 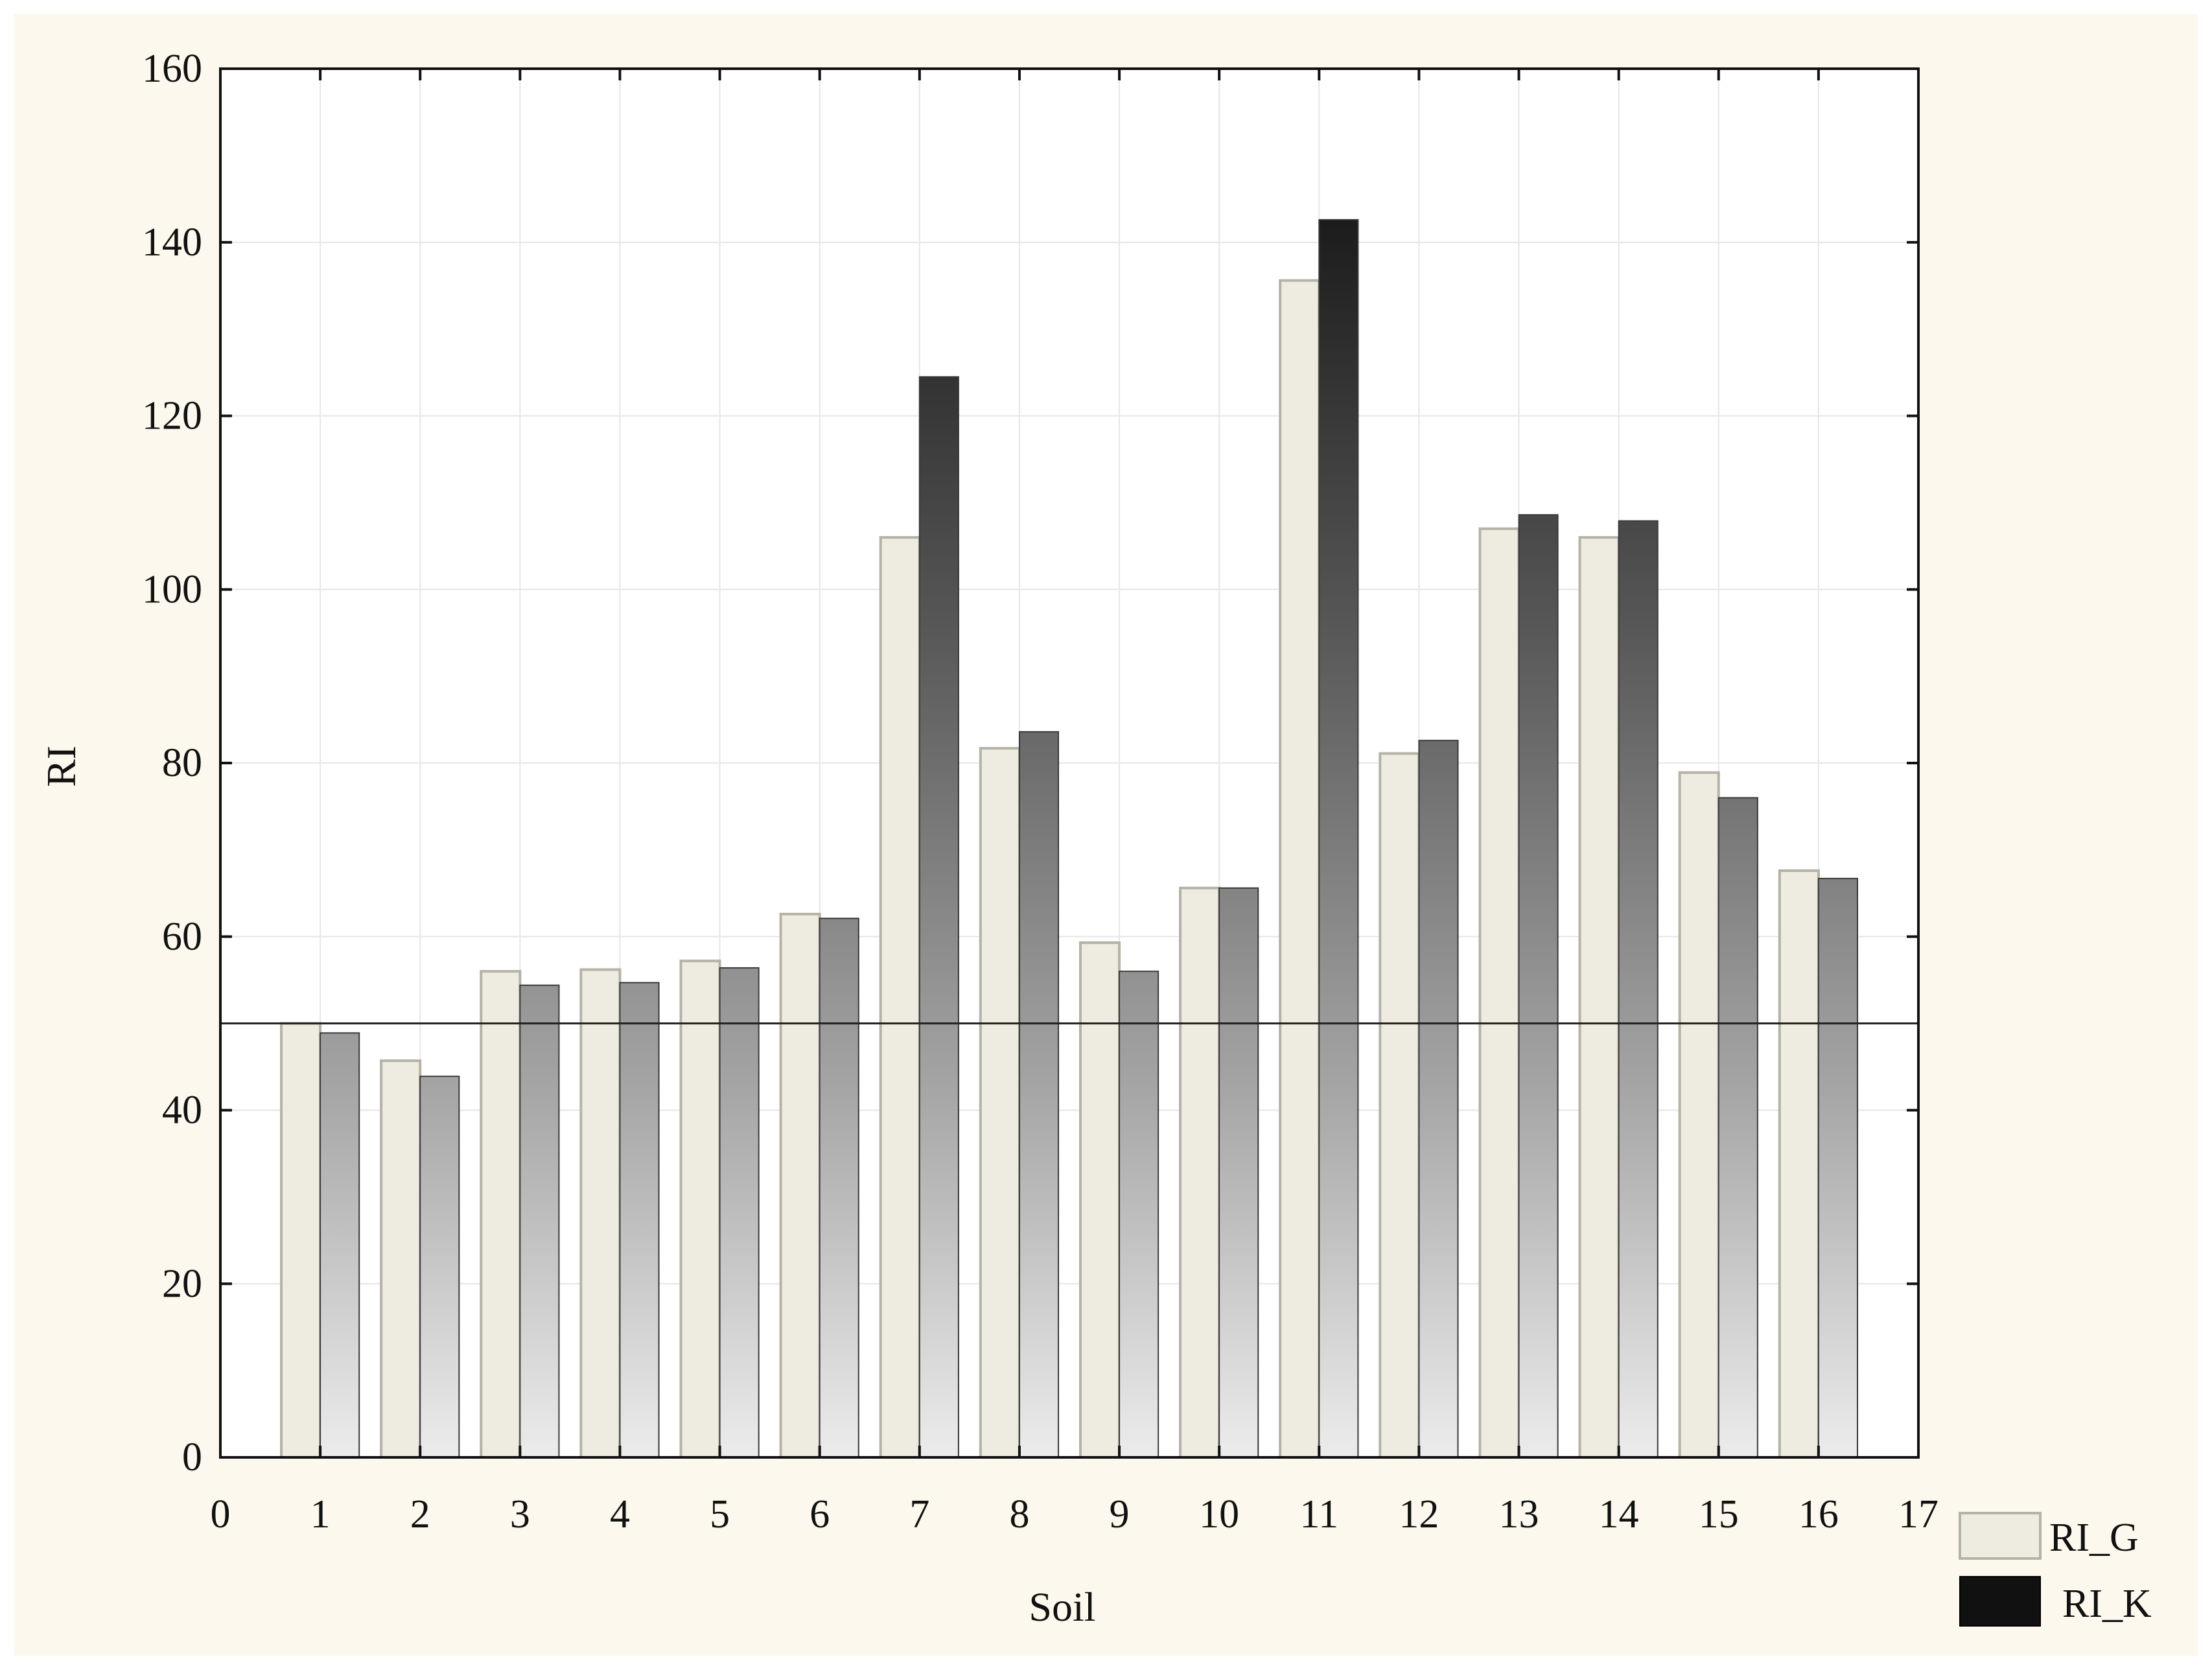 I want to click on legend-swatch-ri-k, so click(x=2000, y=1601).